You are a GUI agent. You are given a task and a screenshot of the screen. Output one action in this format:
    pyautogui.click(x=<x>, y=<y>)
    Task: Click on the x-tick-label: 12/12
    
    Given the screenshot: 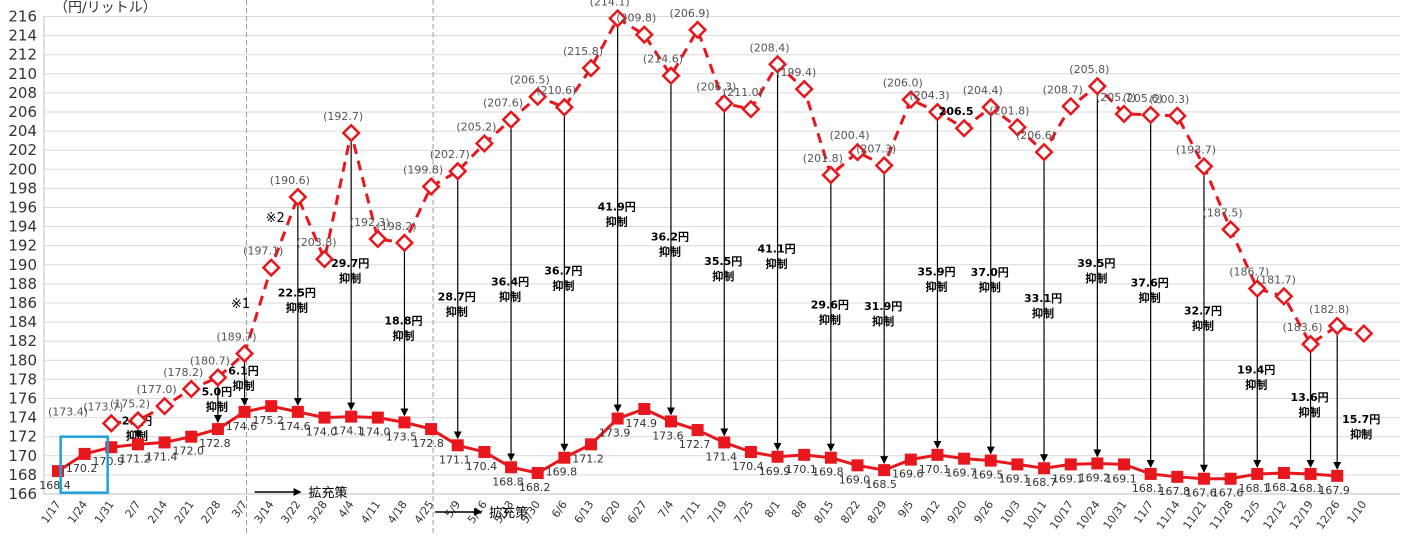 What is the action you would take?
    pyautogui.click(x=1275, y=514)
    